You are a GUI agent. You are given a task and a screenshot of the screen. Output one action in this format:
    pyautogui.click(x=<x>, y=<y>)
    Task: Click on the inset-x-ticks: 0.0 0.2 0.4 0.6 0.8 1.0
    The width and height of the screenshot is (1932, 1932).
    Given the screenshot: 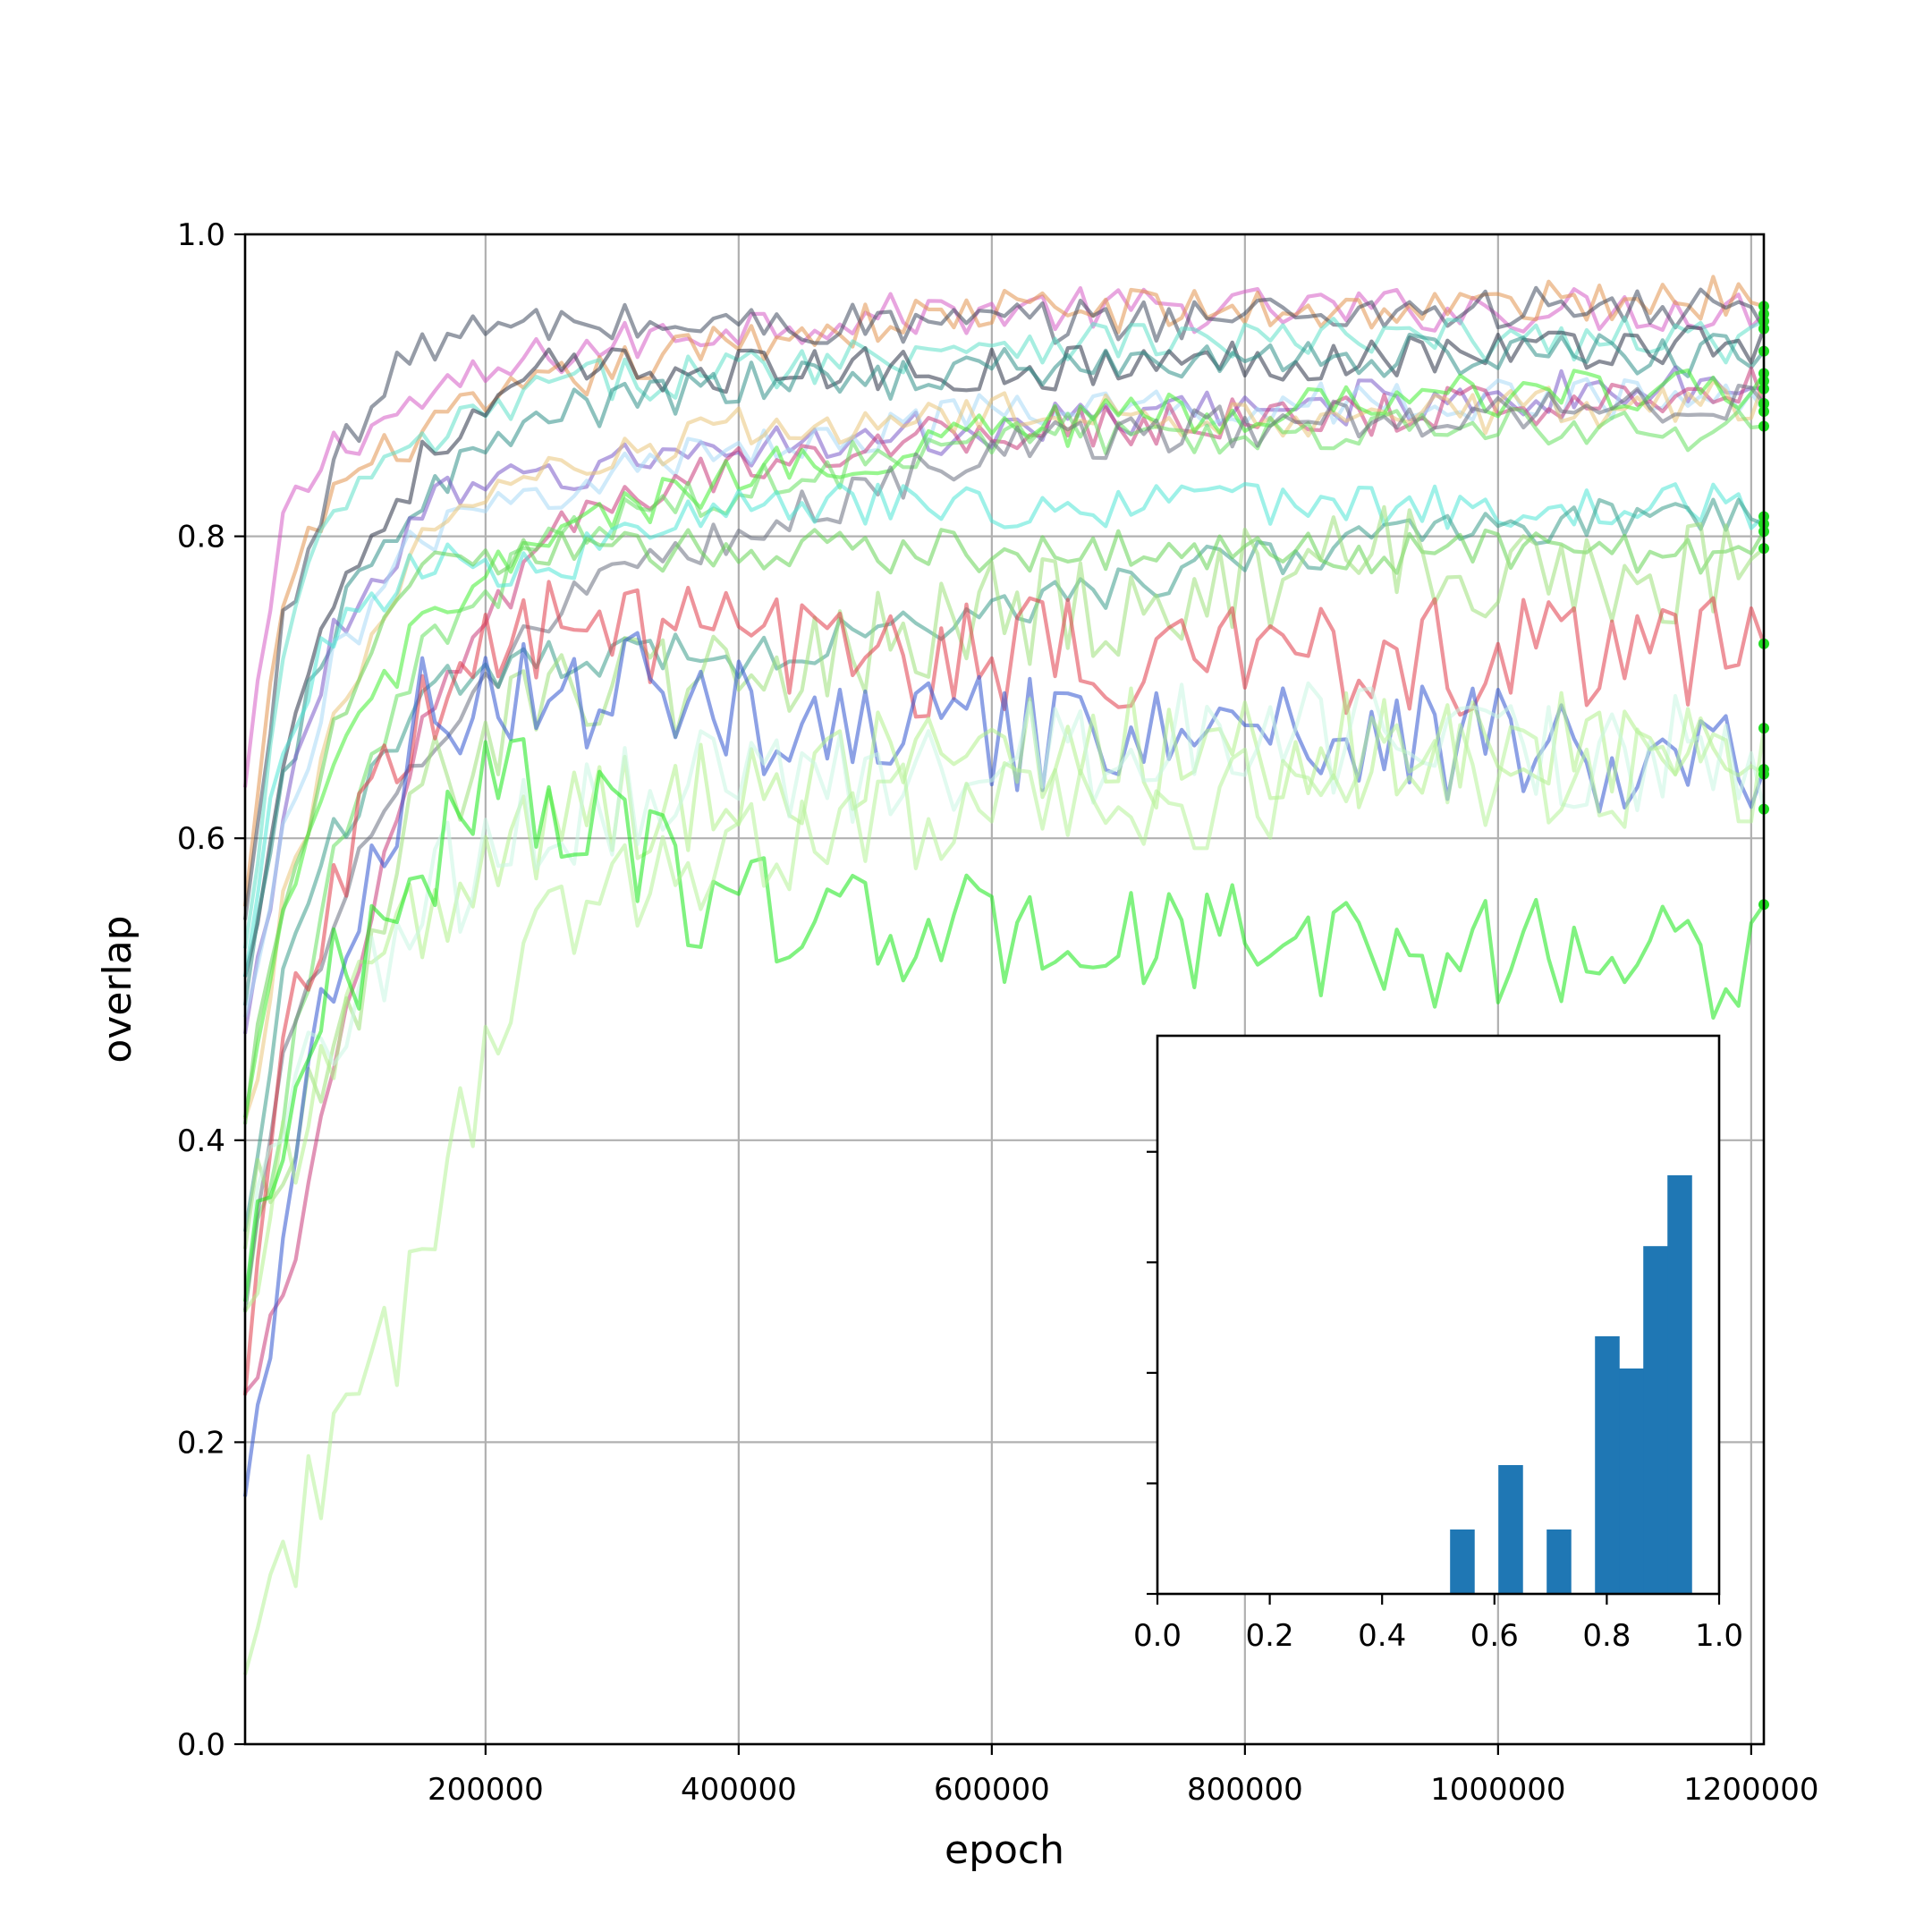 What is the action you would take?
    pyautogui.click(x=1438, y=1624)
    